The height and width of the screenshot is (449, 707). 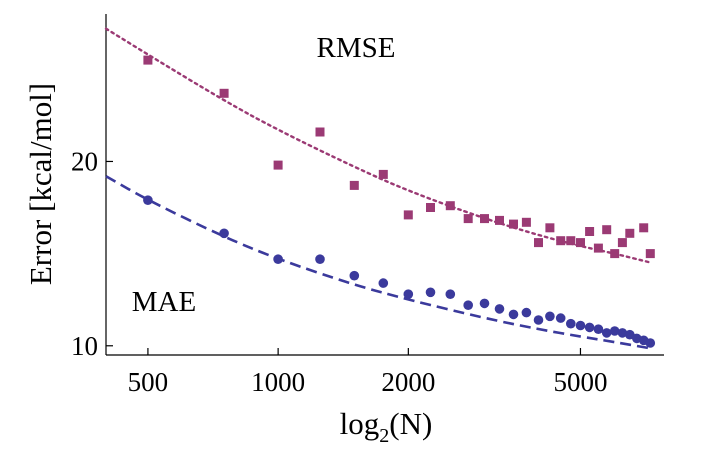 I want to click on y-axis-title: Error [kcal/mol], so click(x=40, y=184).